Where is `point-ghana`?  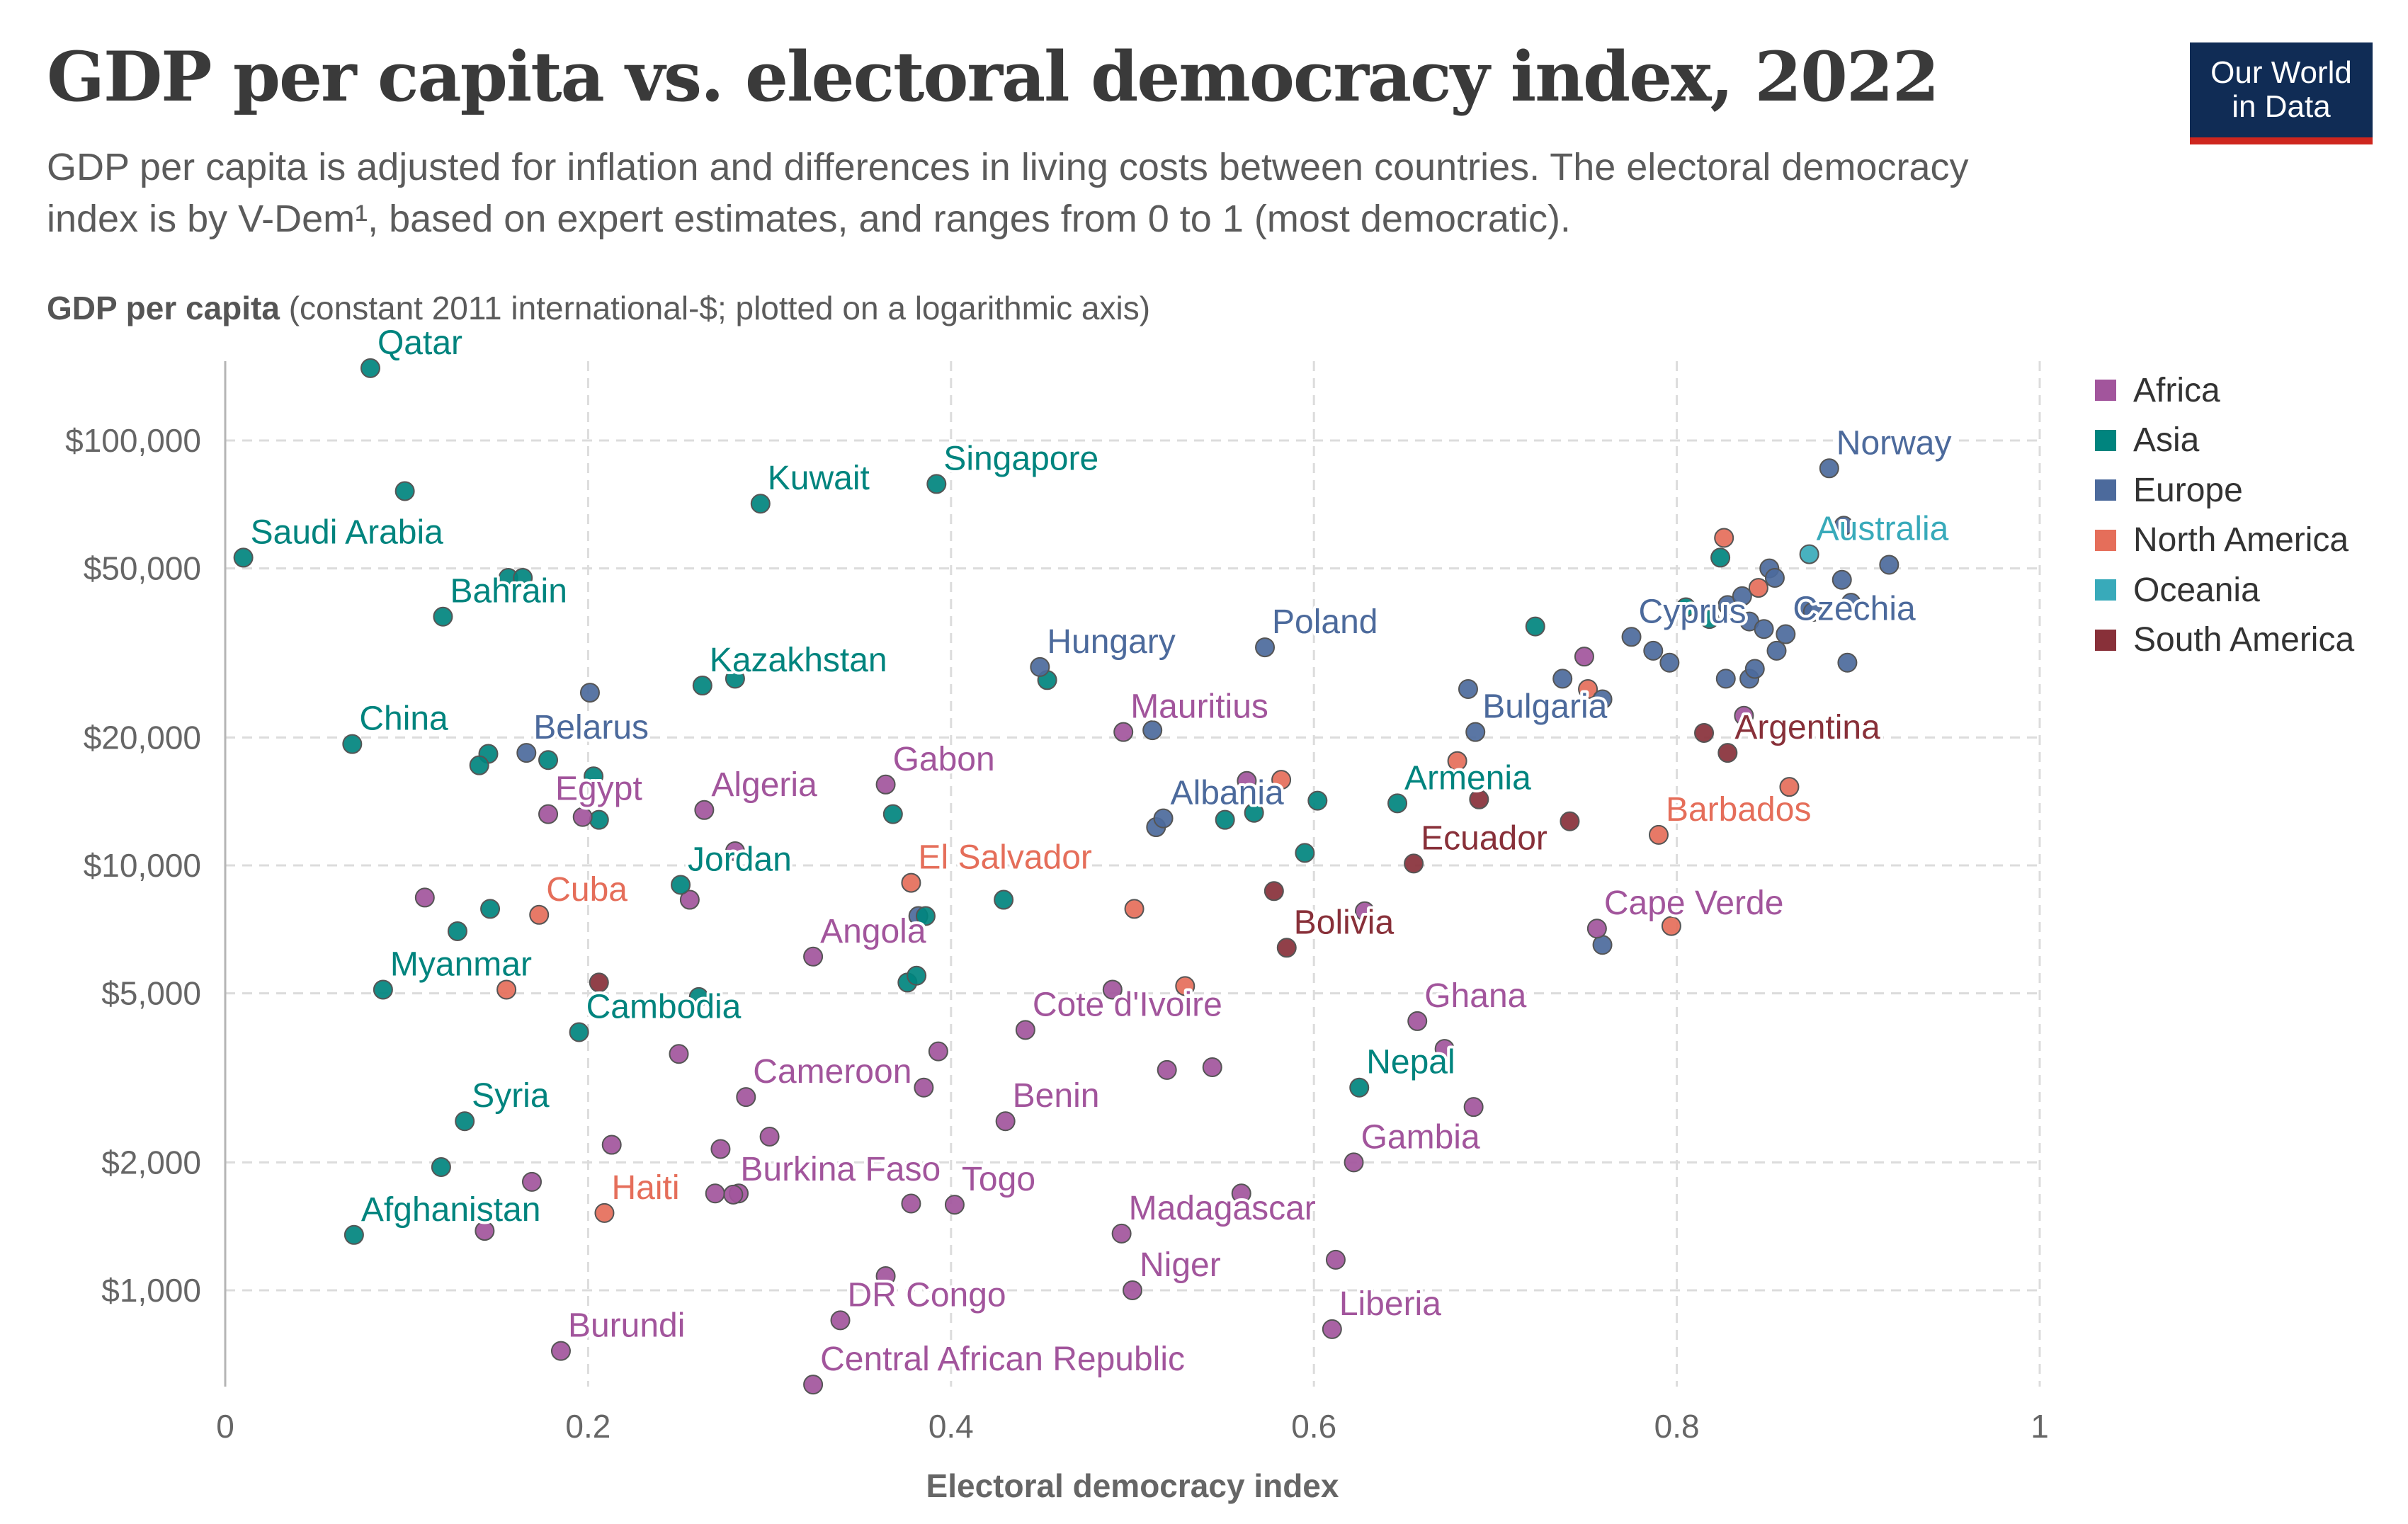 point-ghana is located at coordinates (1417, 1021).